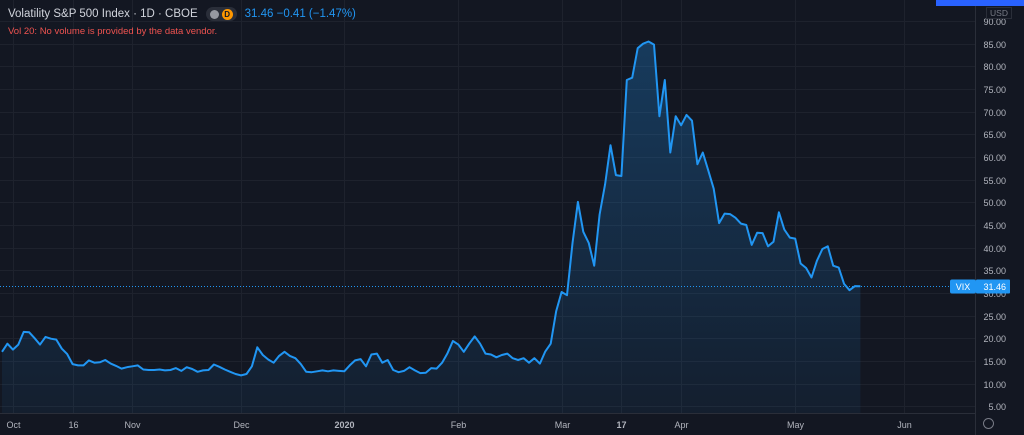  Describe the element at coordinates (796, 425) in the screenshot. I see `x-tick-label: May` at that location.